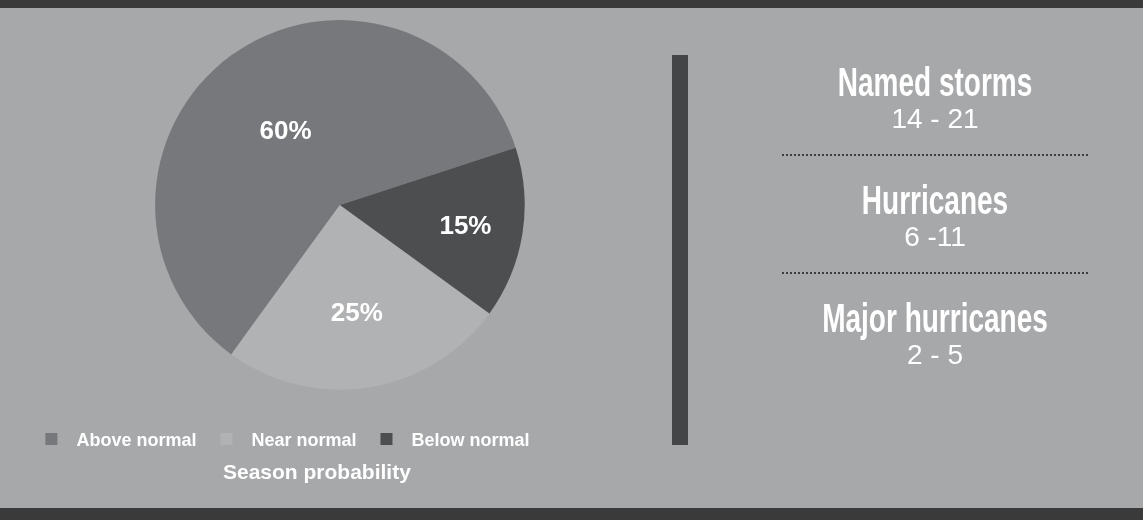 This screenshot has width=1143, height=520. I want to click on data-label: 15%, so click(465, 224).